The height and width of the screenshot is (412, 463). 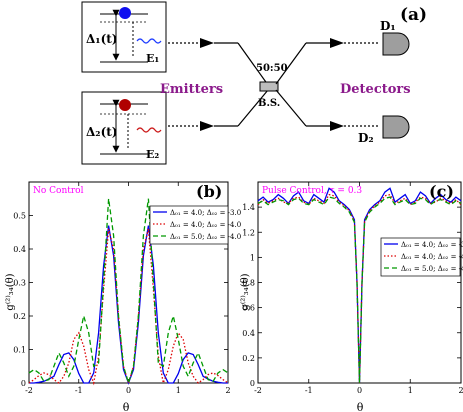 I want to click on chart-b-xtick-label: 2, so click(x=227, y=390).